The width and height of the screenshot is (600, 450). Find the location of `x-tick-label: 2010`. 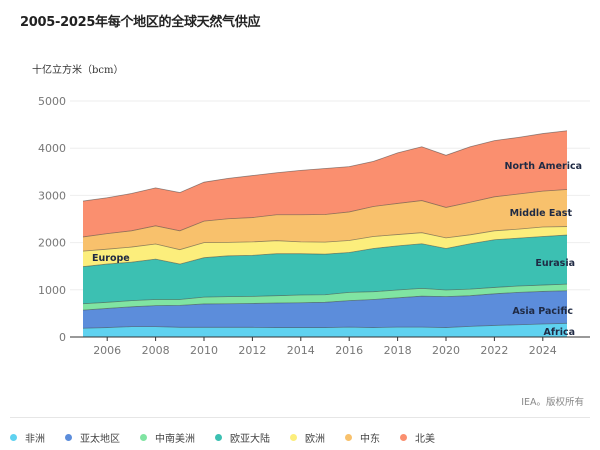

x-tick-label: 2010 is located at coordinates (204, 350).